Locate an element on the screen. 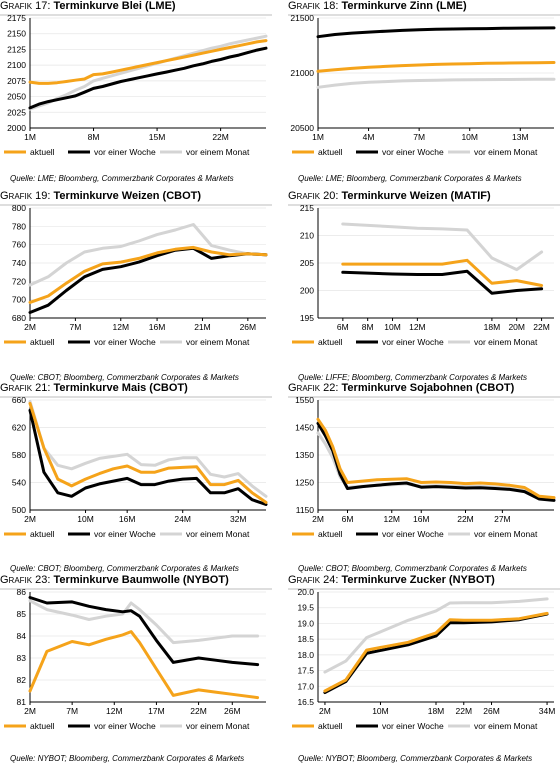 The height and width of the screenshot is (763, 560). y-tick-label: 2025 is located at coordinates (16, 112).